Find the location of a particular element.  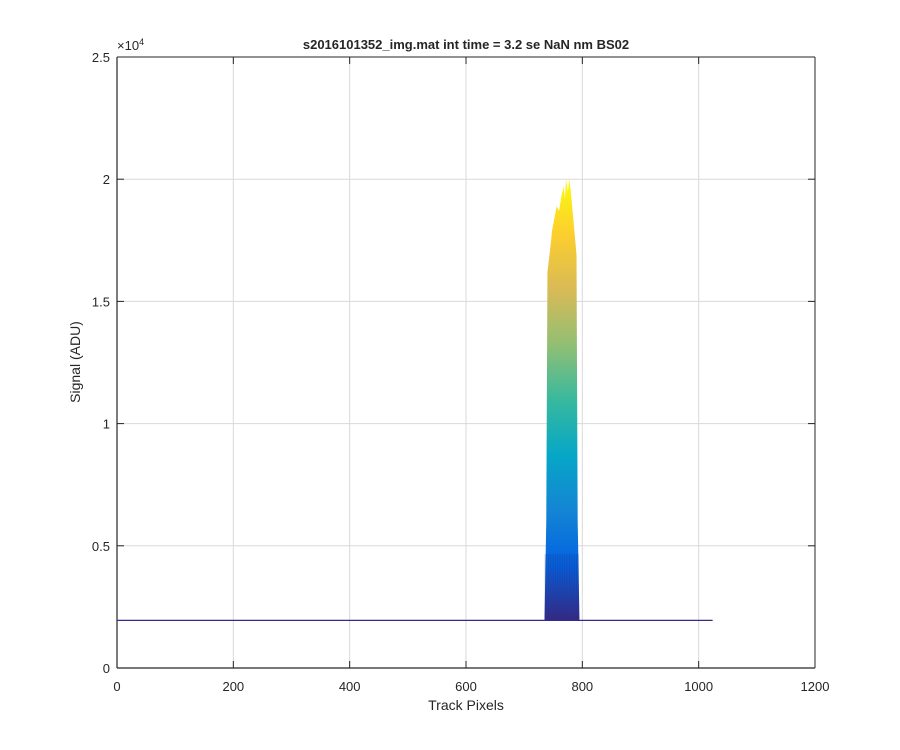

x-axis-label: Track Pixels is located at coordinates (466, 705).